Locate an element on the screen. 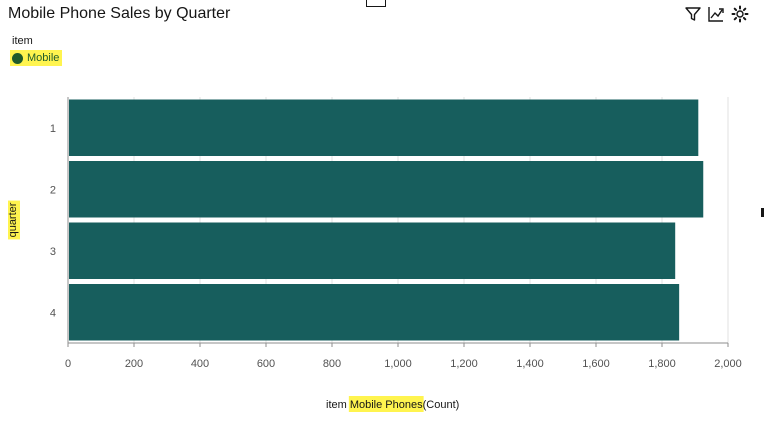 This screenshot has width=764, height=424. x-axis-label-highlight: Mobile Phones is located at coordinates (386, 405).